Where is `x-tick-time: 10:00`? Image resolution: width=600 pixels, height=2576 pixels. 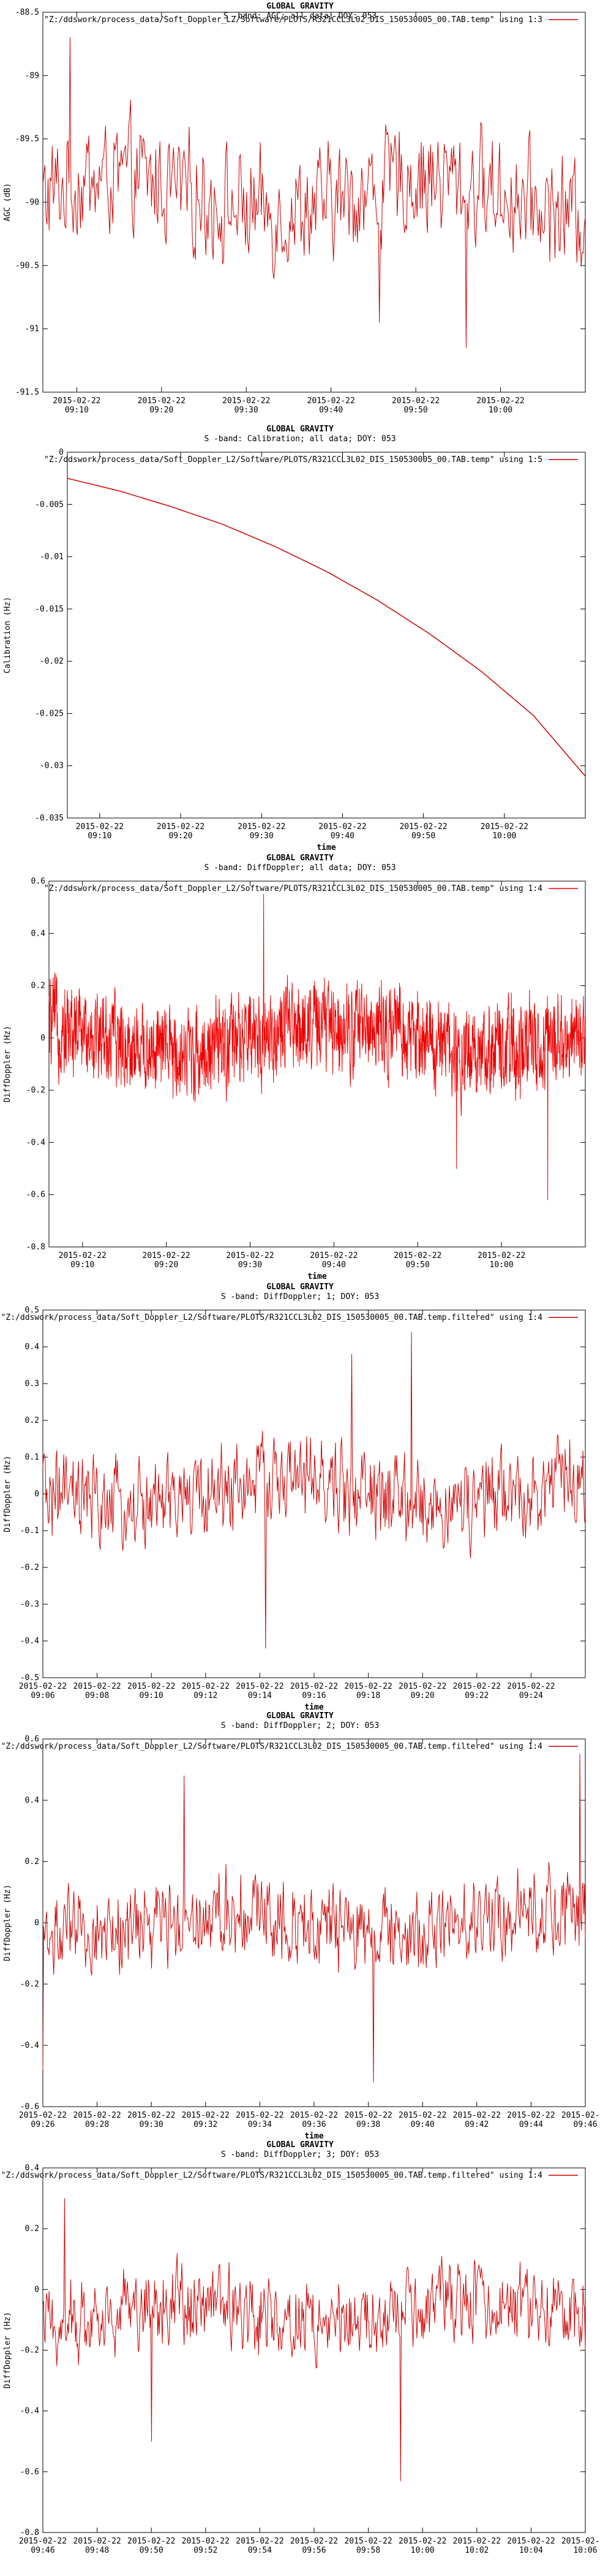
x-tick-time: 10:00 is located at coordinates (502, 1265).